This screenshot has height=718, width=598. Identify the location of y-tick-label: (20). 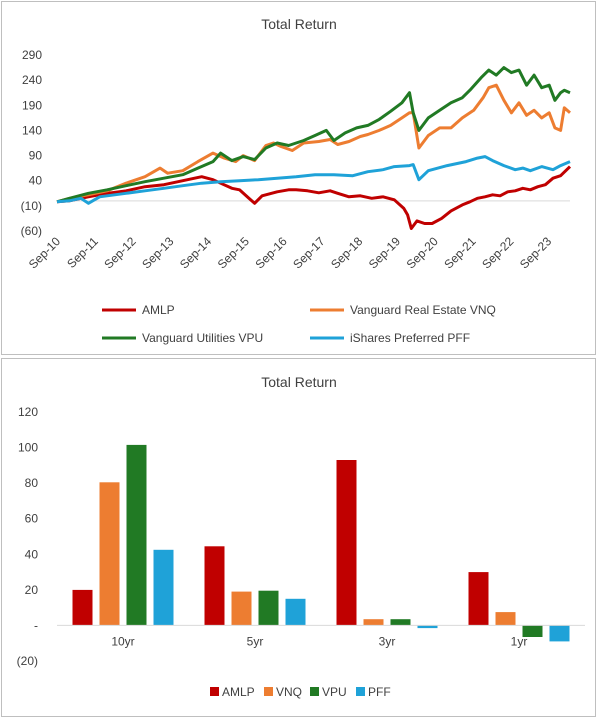
(27, 661).